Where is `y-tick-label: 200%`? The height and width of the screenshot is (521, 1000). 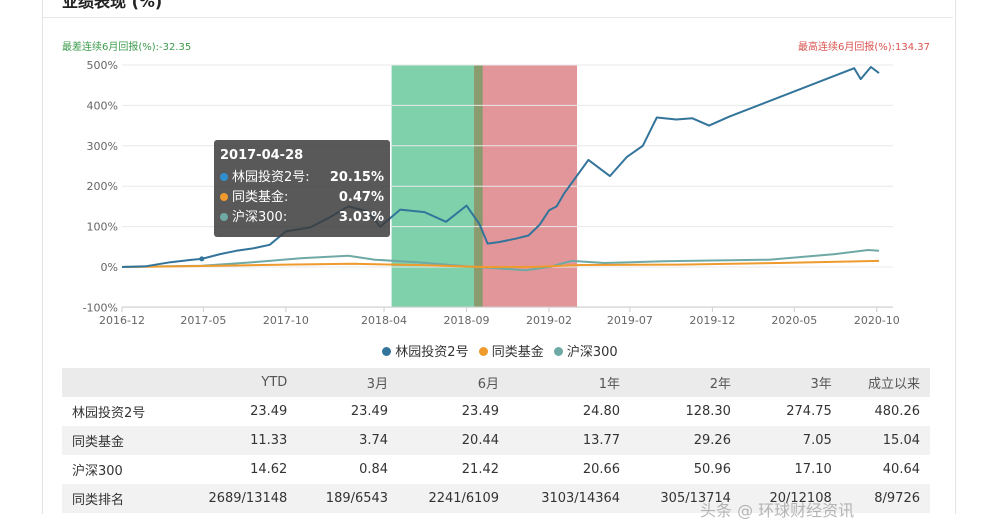
y-tick-label: 200% is located at coordinates (102, 186).